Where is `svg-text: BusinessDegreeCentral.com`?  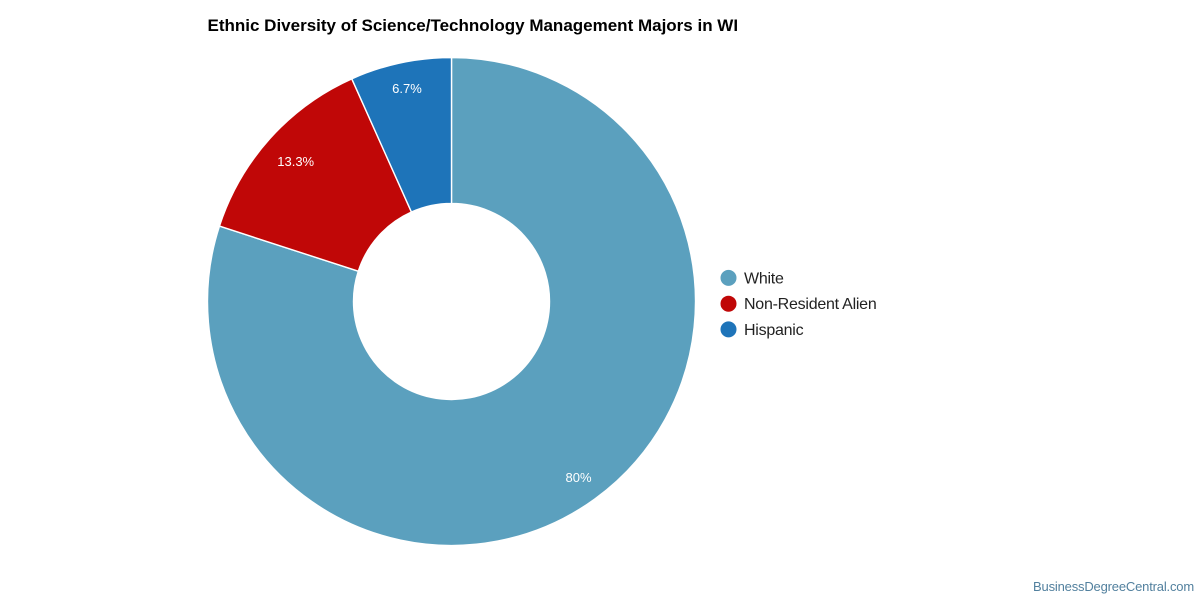 svg-text: BusinessDegreeCentral.com is located at coordinates (1113, 586).